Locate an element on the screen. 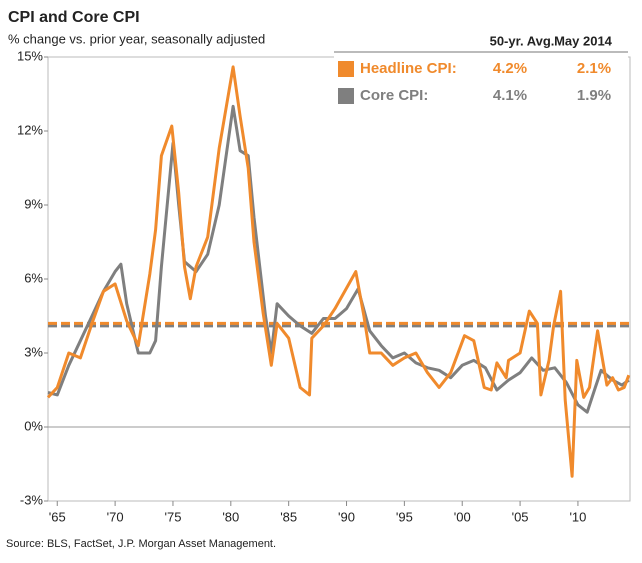 The image size is (642, 563). legend-label: Headline CPI: is located at coordinates (408, 68).